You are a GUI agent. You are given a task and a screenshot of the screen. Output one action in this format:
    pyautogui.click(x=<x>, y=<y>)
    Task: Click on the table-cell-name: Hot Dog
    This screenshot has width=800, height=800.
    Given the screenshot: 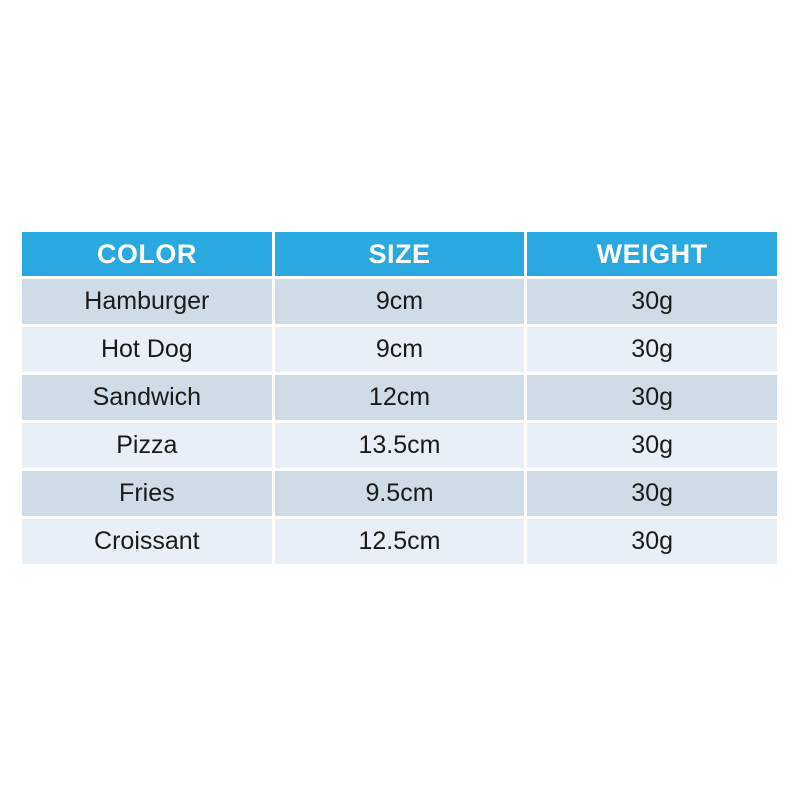 What is the action you would take?
    pyautogui.click(x=147, y=349)
    